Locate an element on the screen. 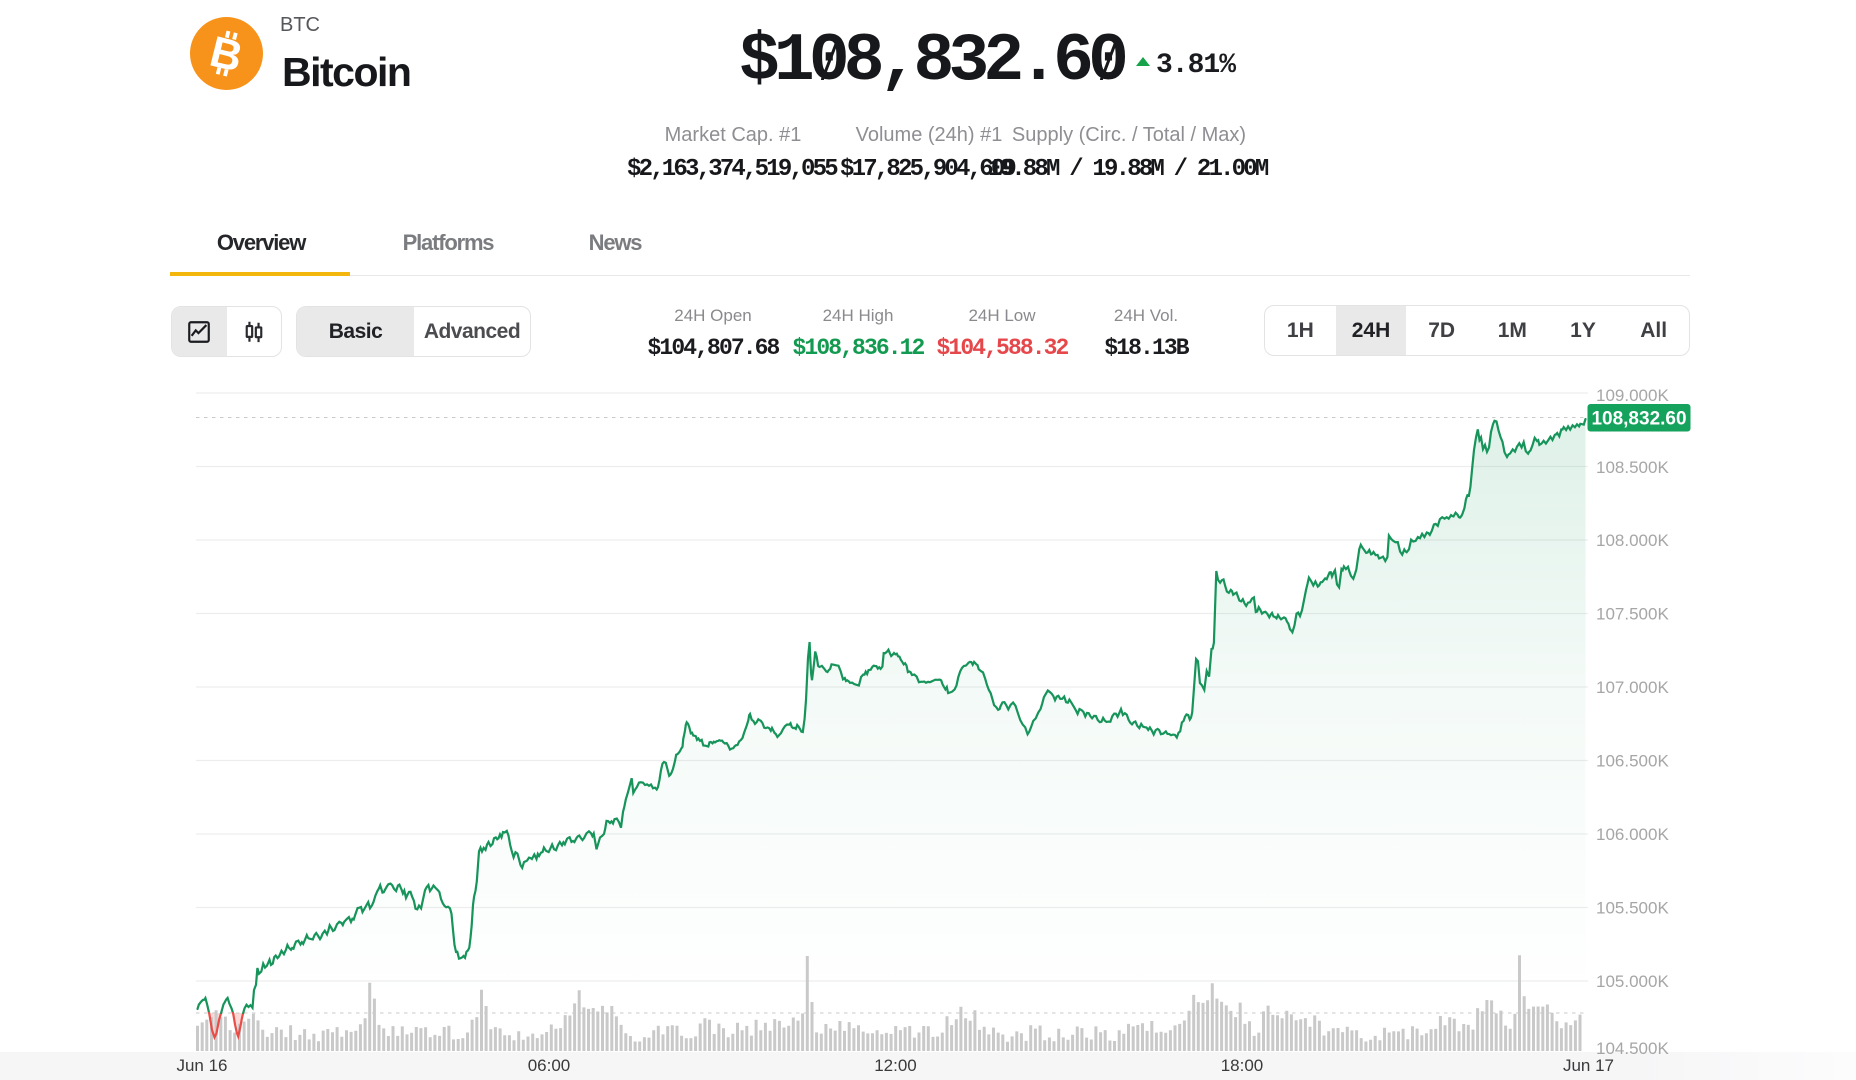 Image resolution: width=1856 pixels, height=1080 pixels. svg-text: 108.000K is located at coordinates (1632, 540).